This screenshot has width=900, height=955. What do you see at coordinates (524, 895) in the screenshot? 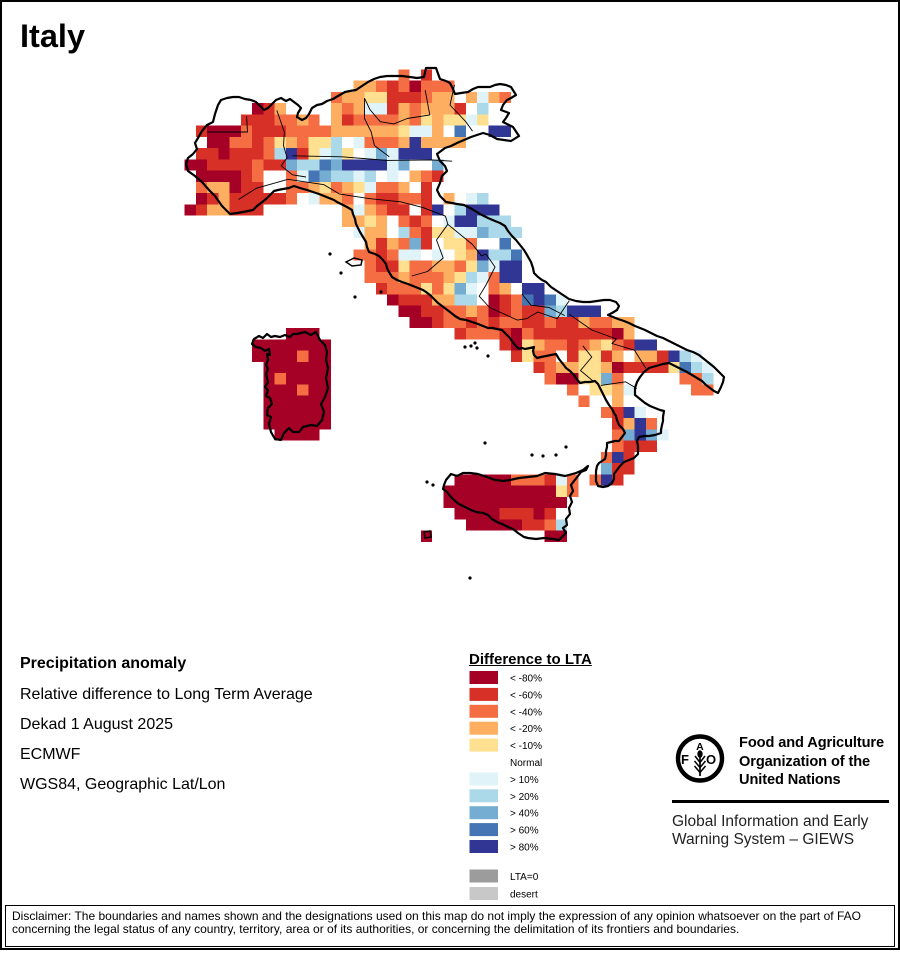
I see `svg-text: desert` at bounding box center [524, 895].